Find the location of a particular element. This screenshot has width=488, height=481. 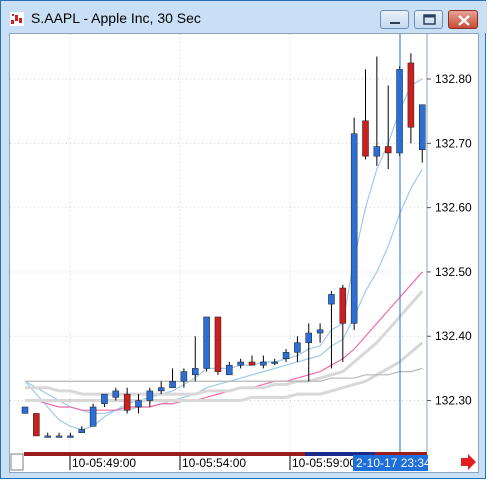

y-tick-label: 132.40 is located at coordinates (453, 336).